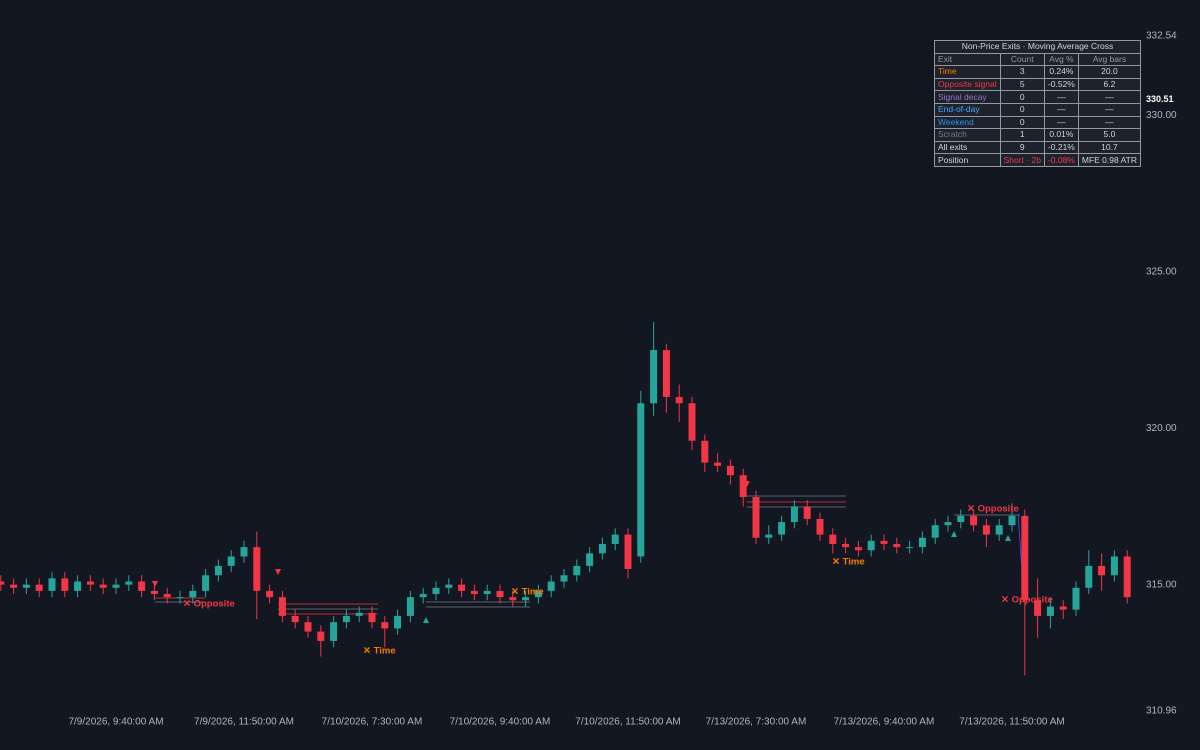 This screenshot has height=750, width=1200. Describe the element at coordinates (1011, 722) in the screenshot. I see `x-tick-label: 7/13/2026, 11:50:00 AM` at that location.